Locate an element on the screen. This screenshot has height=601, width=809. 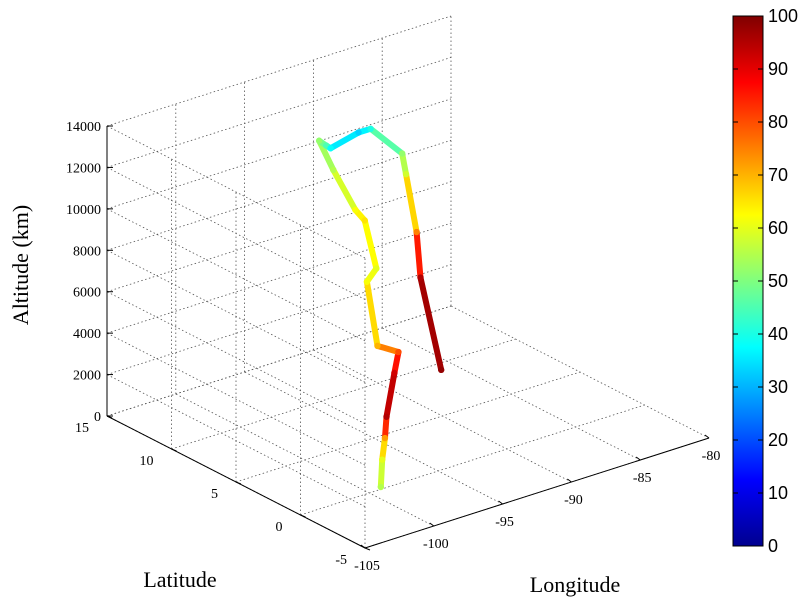
colorbar-tick-label: 10 is located at coordinates (778, 493).